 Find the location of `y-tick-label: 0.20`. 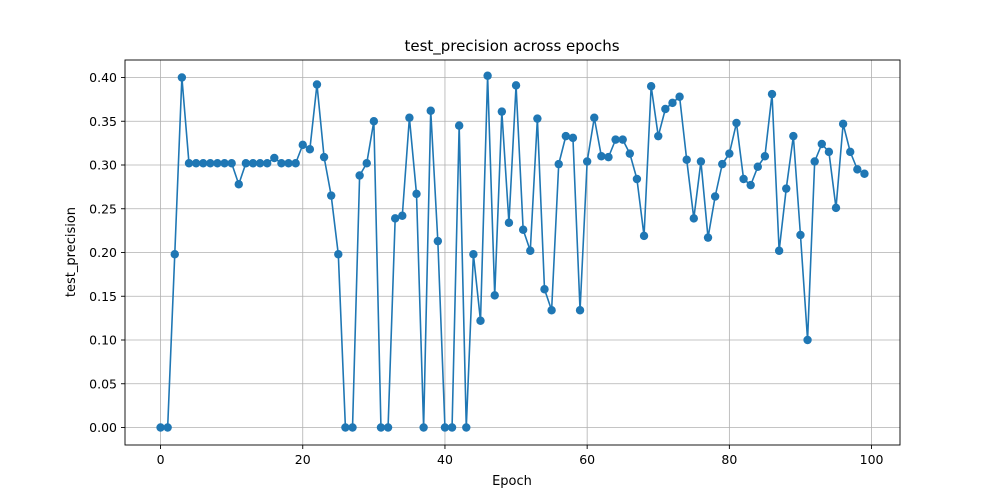

y-tick-label: 0.20 is located at coordinates (103, 252).